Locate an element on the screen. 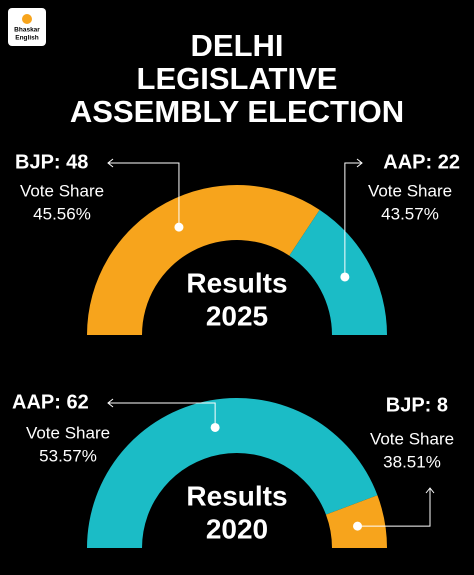  vote-share-value: 53.57% is located at coordinates (68, 455).